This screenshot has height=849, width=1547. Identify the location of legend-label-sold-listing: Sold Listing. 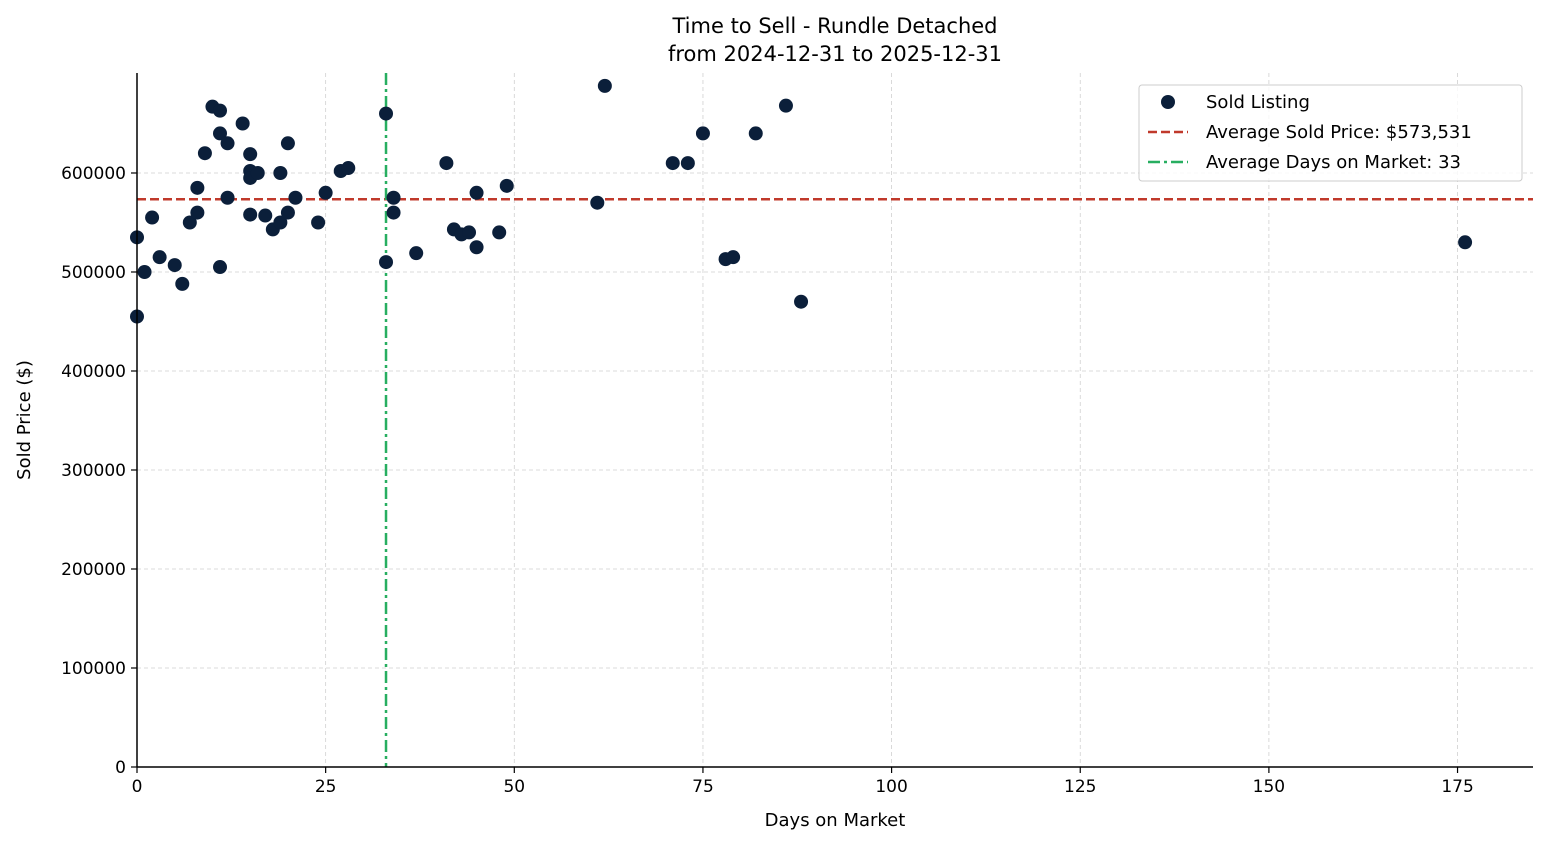
(1258, 102).